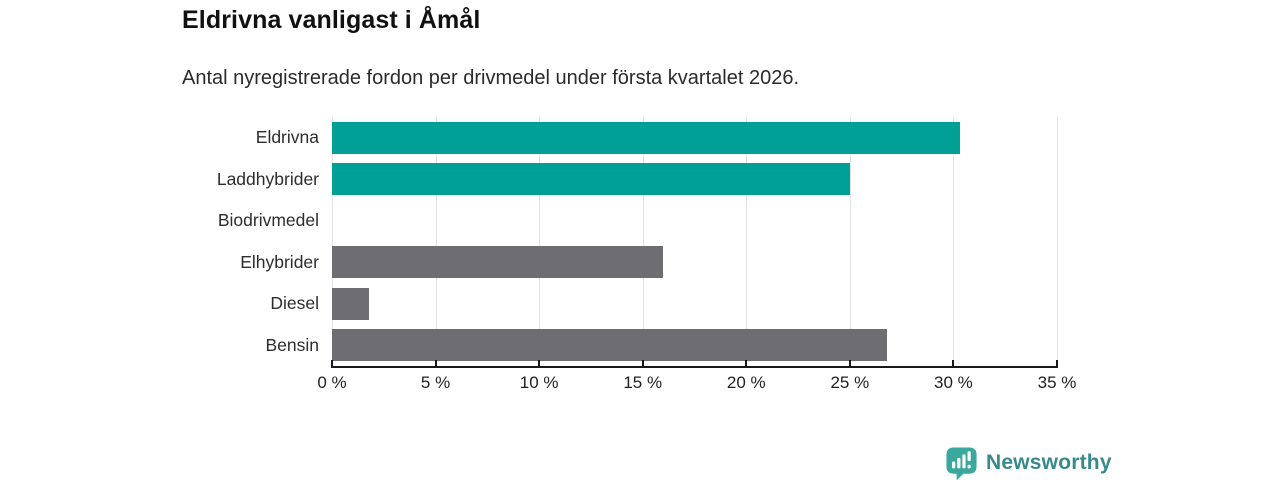  I want to click on y-label-diesel: Diesel, so click(294, 303).